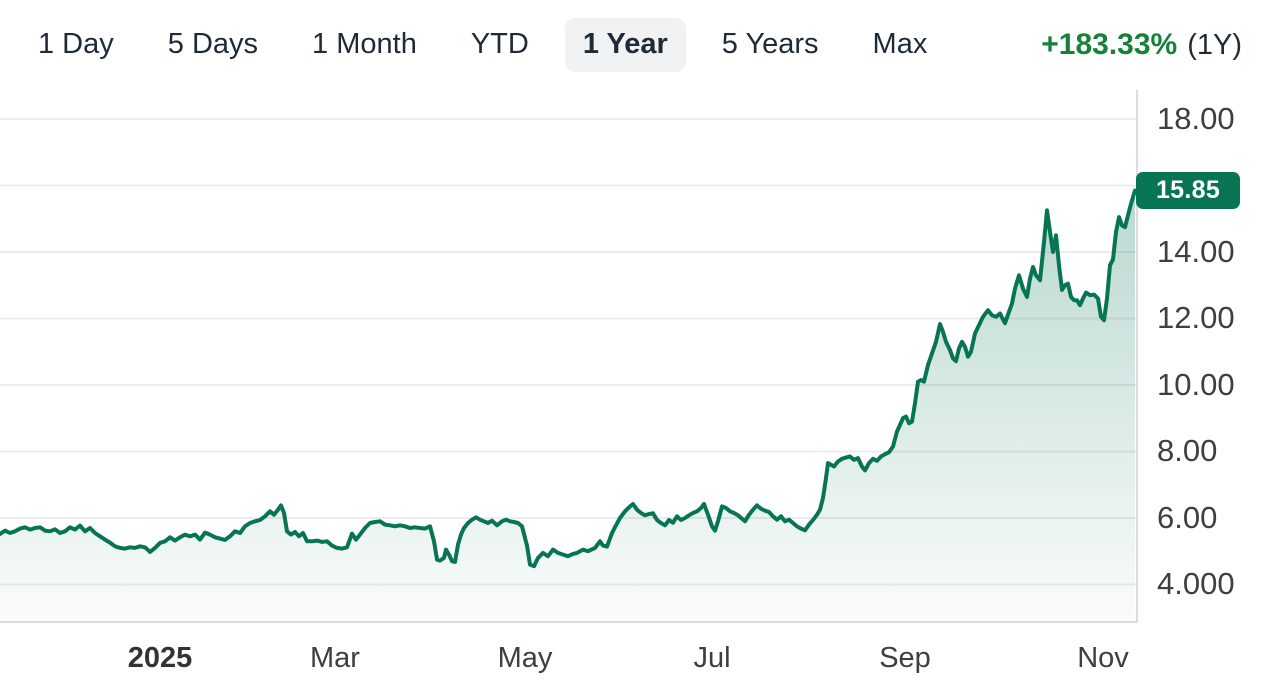  I want to click on price-change: +183.33% (1Y), so click(1141, 45).